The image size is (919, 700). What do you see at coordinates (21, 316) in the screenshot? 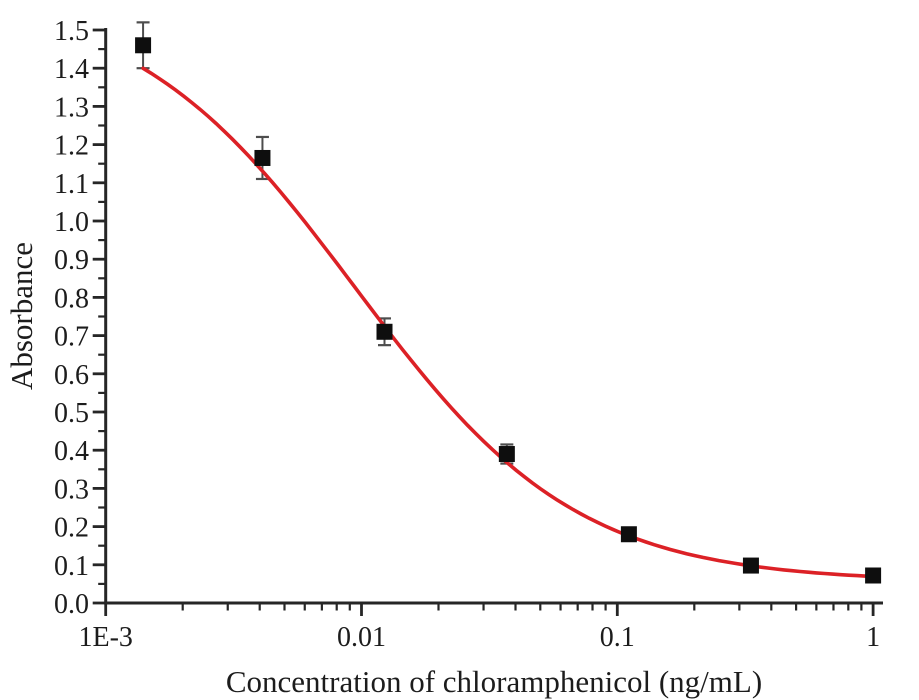
I see `y-axis-title: Absorbance` at bounding box center [21, 316].